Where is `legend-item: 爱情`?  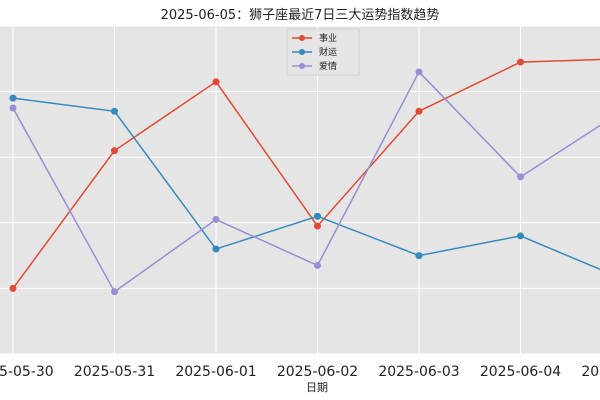 legend-item: 爱情 is located at coordinates (314, 66).